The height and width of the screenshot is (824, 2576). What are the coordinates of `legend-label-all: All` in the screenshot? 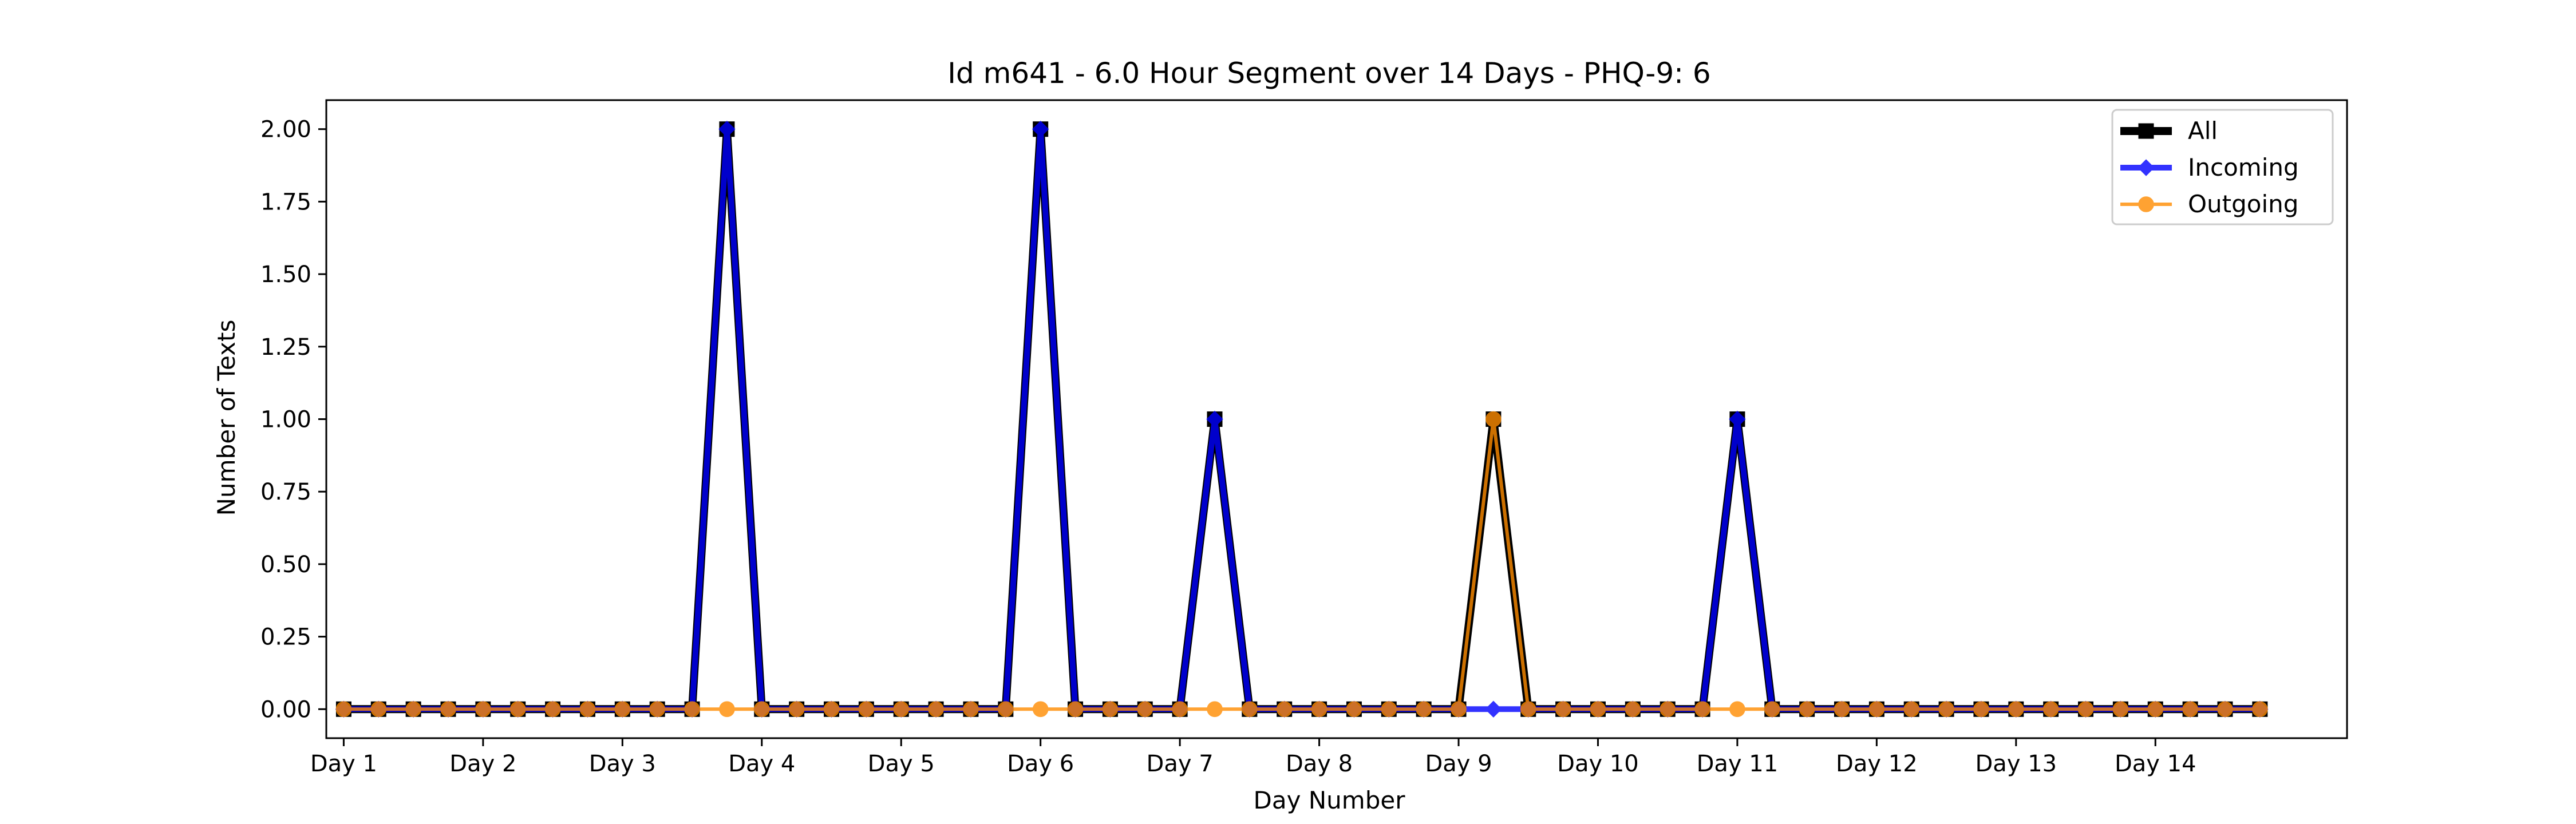 It's located at (2203, 131).